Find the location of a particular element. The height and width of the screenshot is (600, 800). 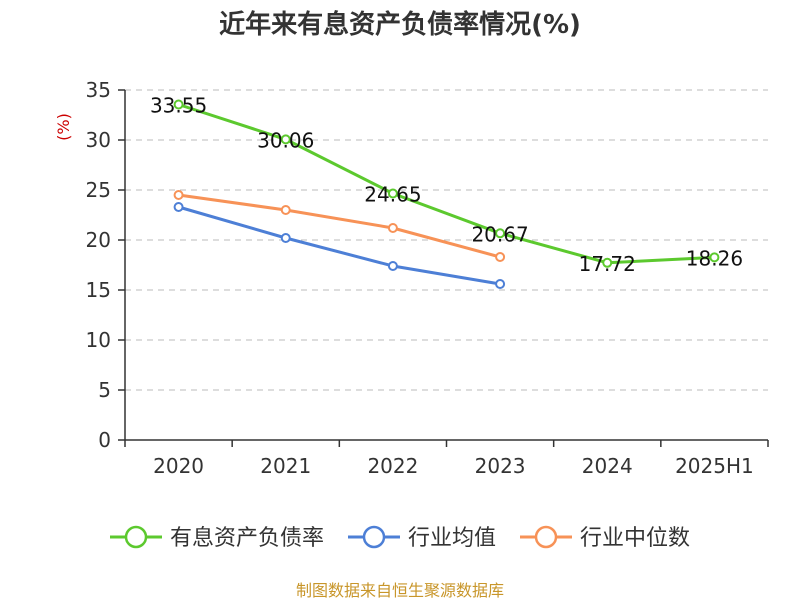

data-label: 30.06 is located at coordinates (285, 140).